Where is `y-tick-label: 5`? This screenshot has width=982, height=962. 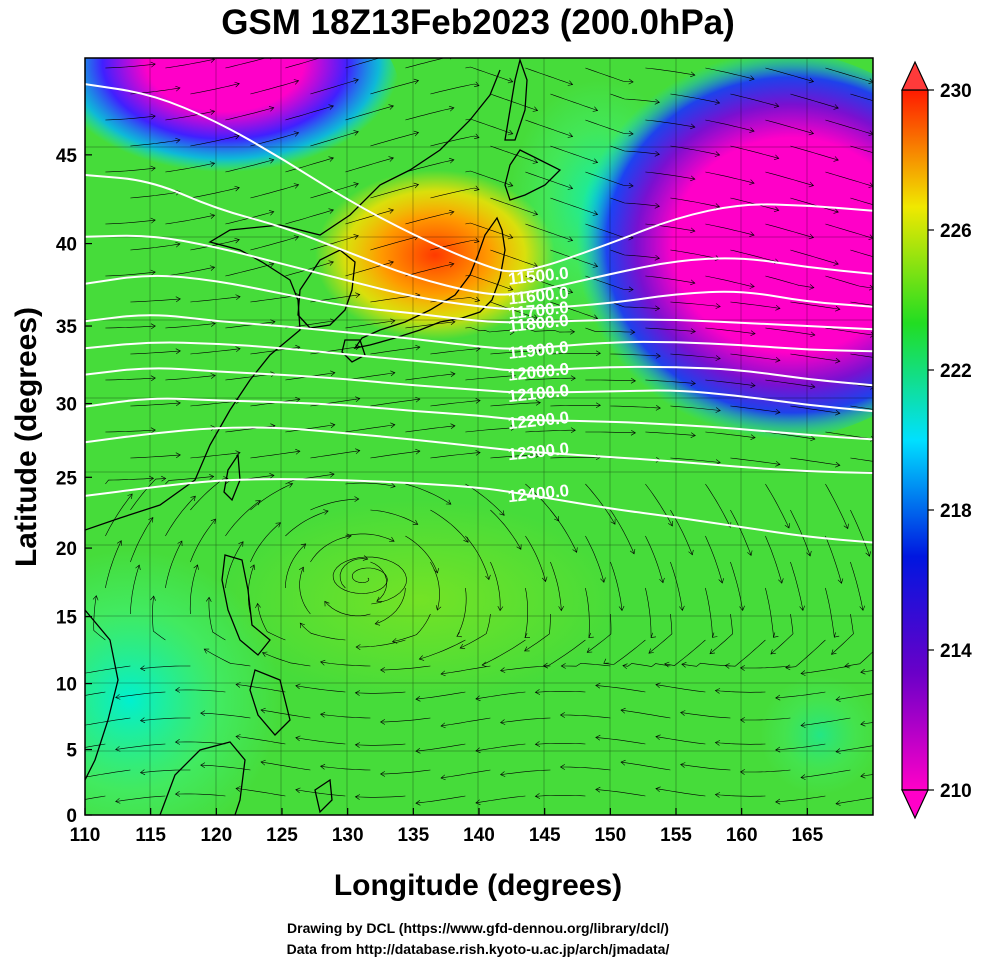 y-tick-label: 5 is located at coordinates (71, 751).